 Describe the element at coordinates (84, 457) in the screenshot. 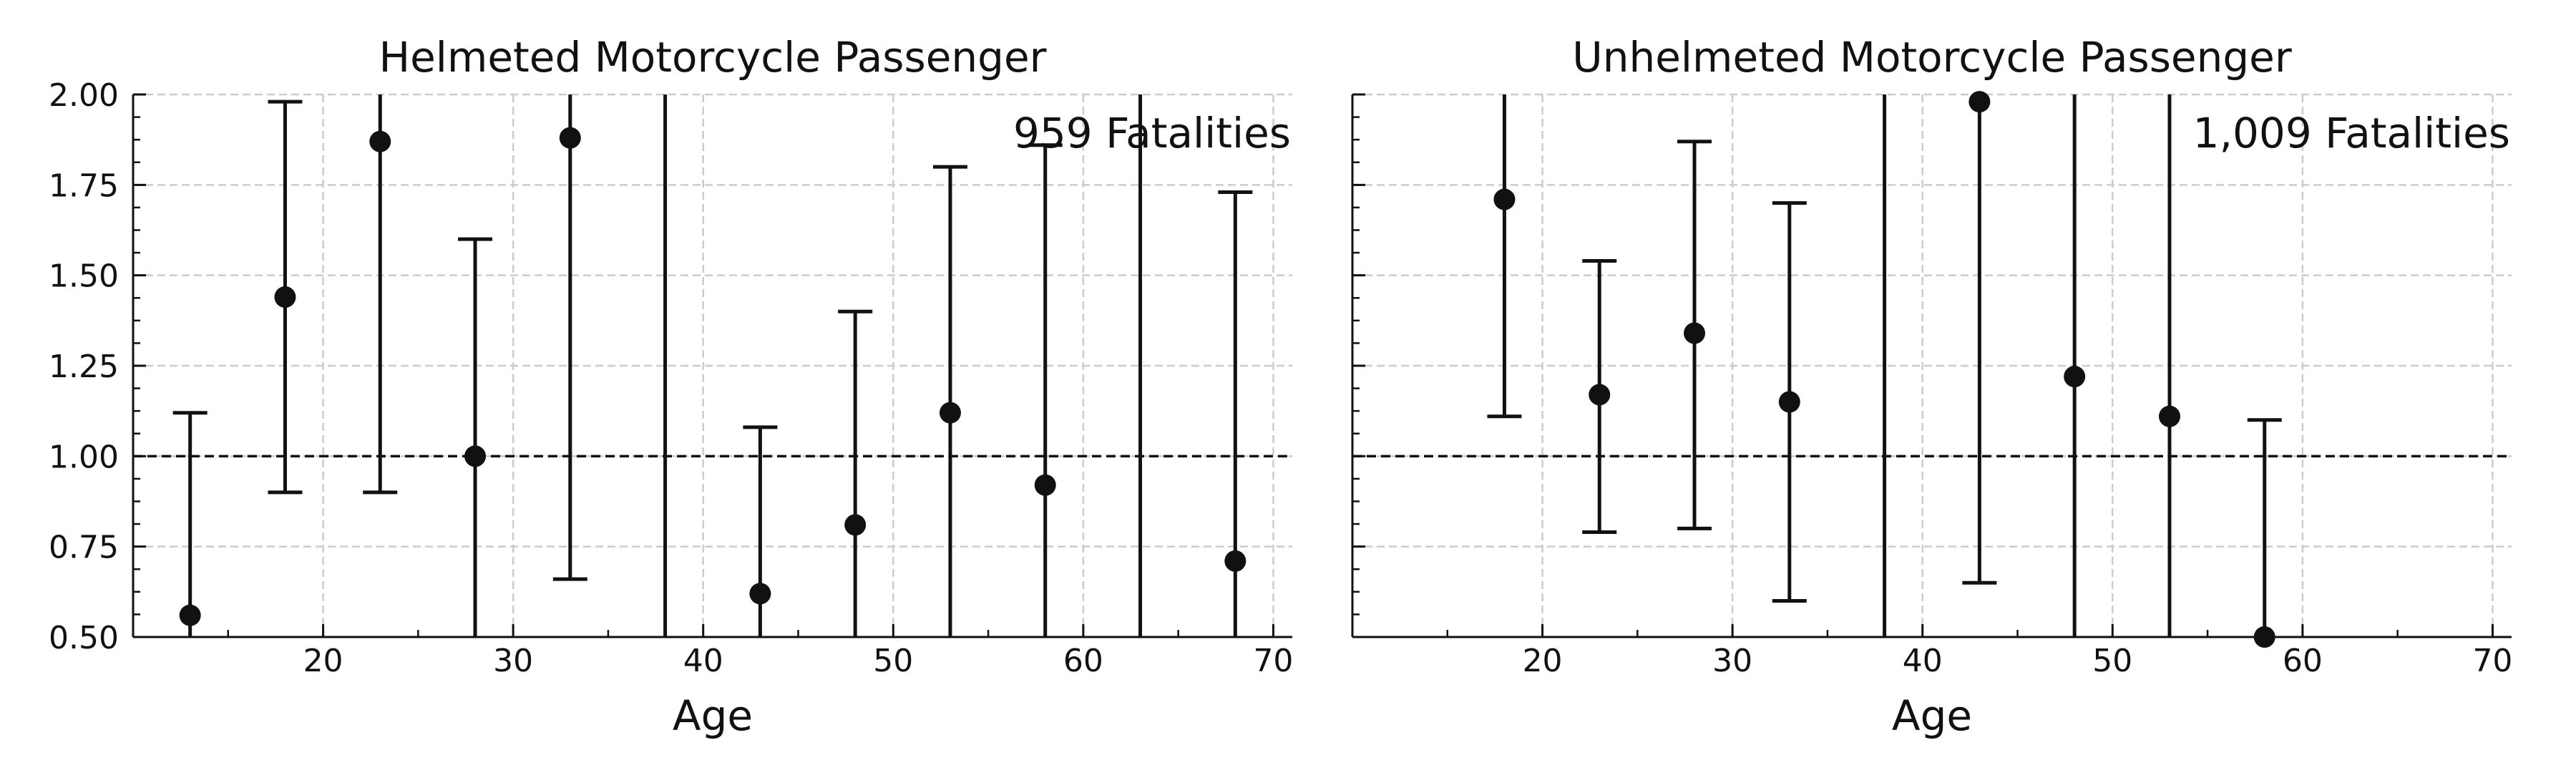

I see `y-tick-label: 1.00` at that location.